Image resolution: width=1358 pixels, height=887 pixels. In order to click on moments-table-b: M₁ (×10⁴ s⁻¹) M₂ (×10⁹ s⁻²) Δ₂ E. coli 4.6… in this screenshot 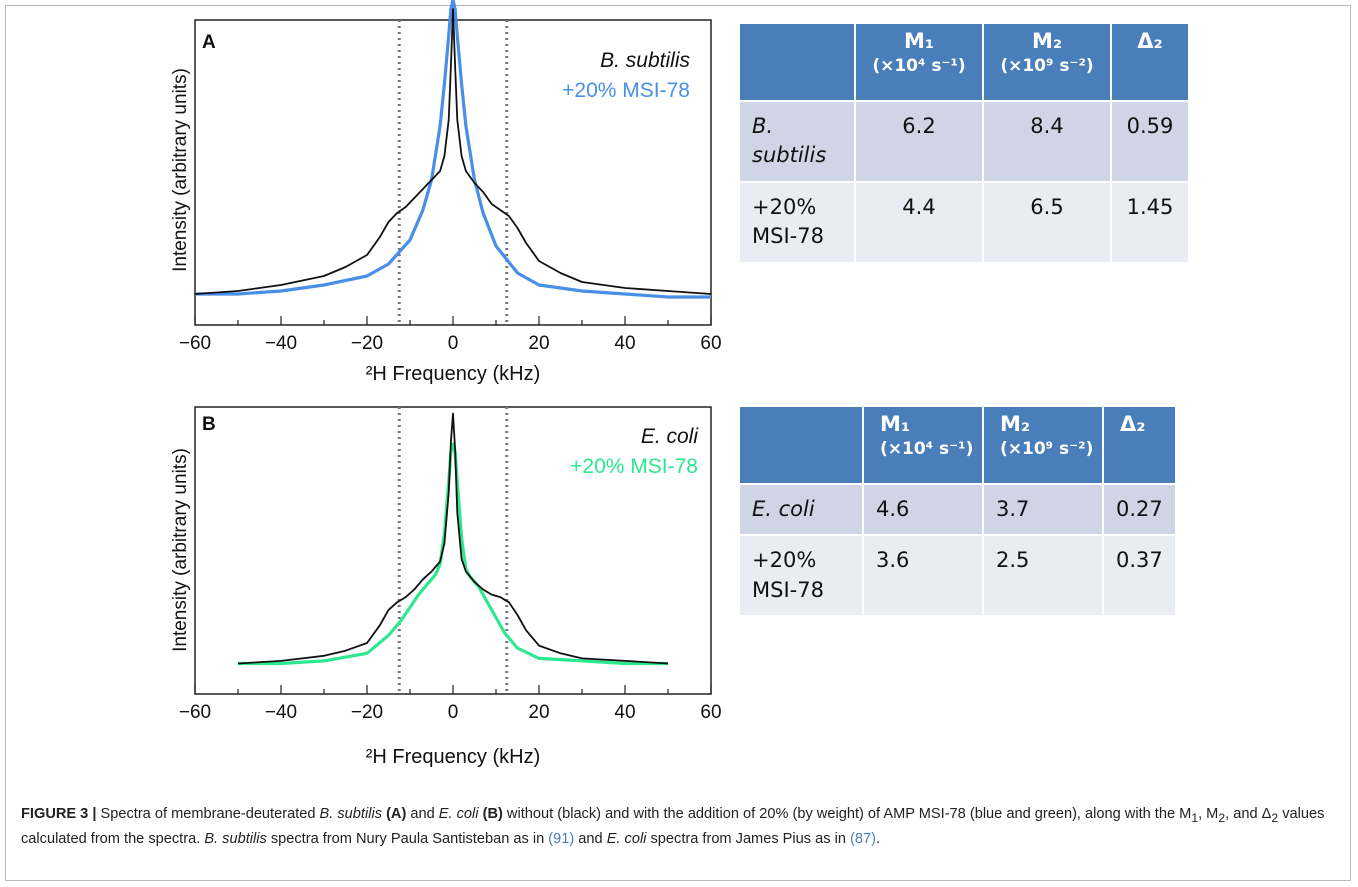, I will do `click(957, 511)`.